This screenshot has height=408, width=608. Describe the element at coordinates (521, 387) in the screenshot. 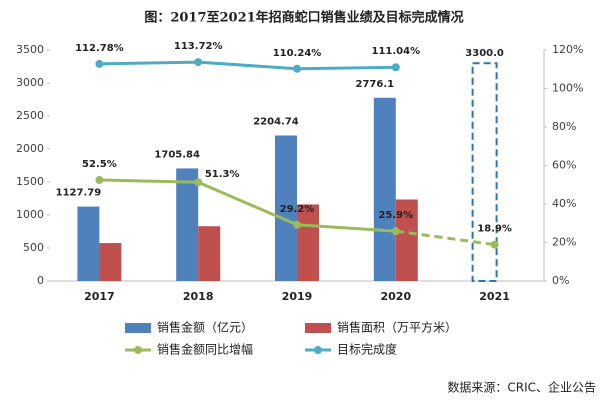

I see `source-note: 数据来源：CRIC、企业公告` at that location.